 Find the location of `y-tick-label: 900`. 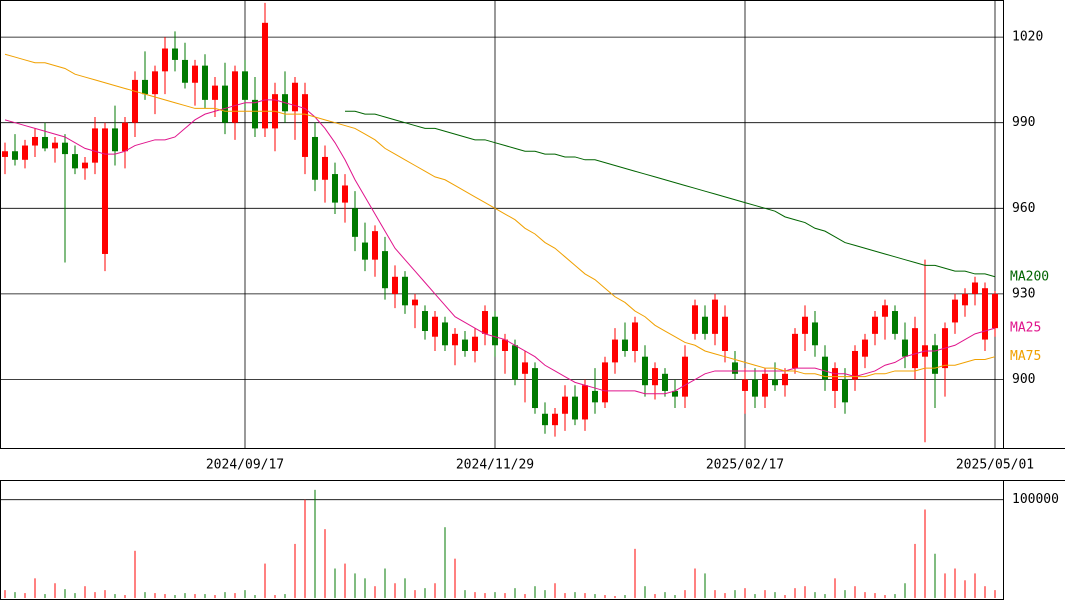

y-tick-label: 900 is located at coordinates (1023, 379).